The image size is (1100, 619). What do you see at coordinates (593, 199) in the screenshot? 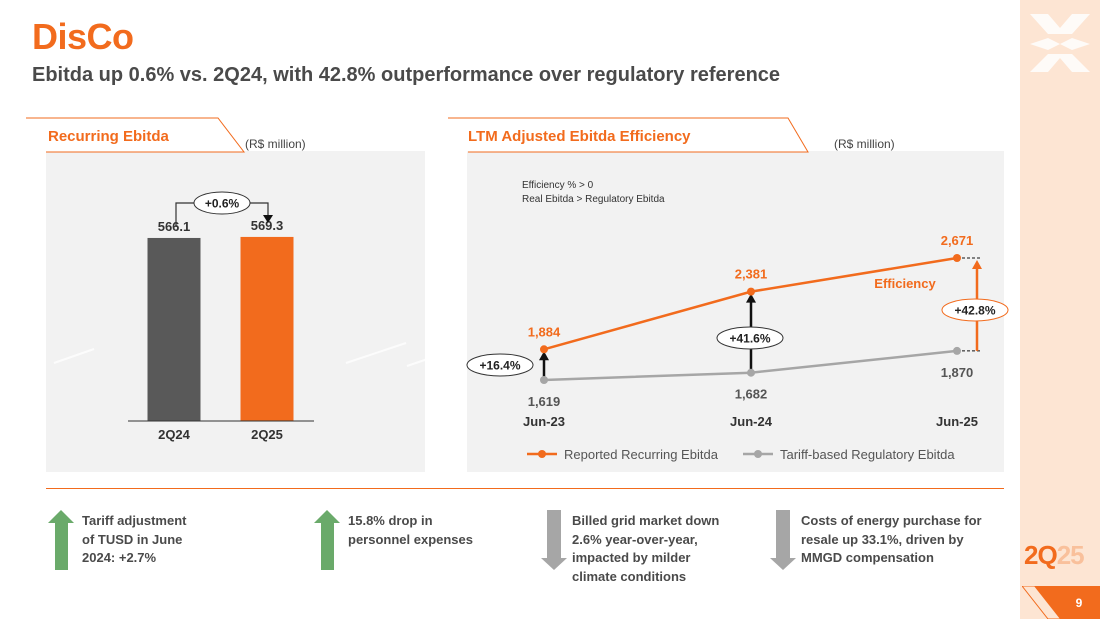
I see `efficiency-note-line2: Real Ebitda > Regulatory Ebitda` at bounding box center [593, 199].